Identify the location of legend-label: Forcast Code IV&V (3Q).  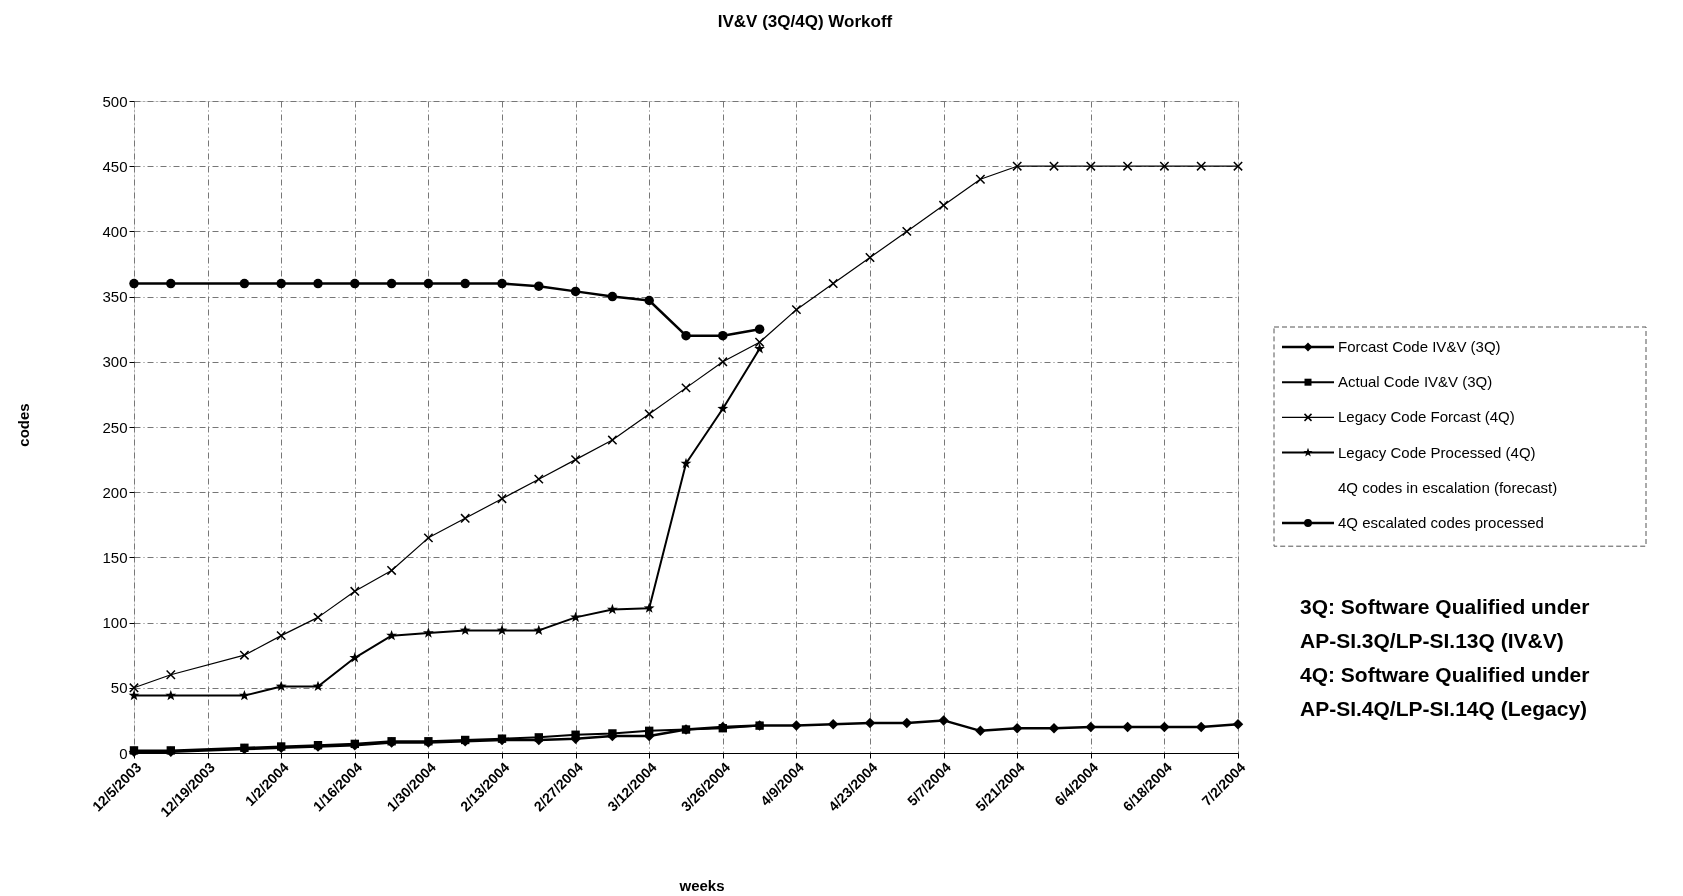
(1419, 346).